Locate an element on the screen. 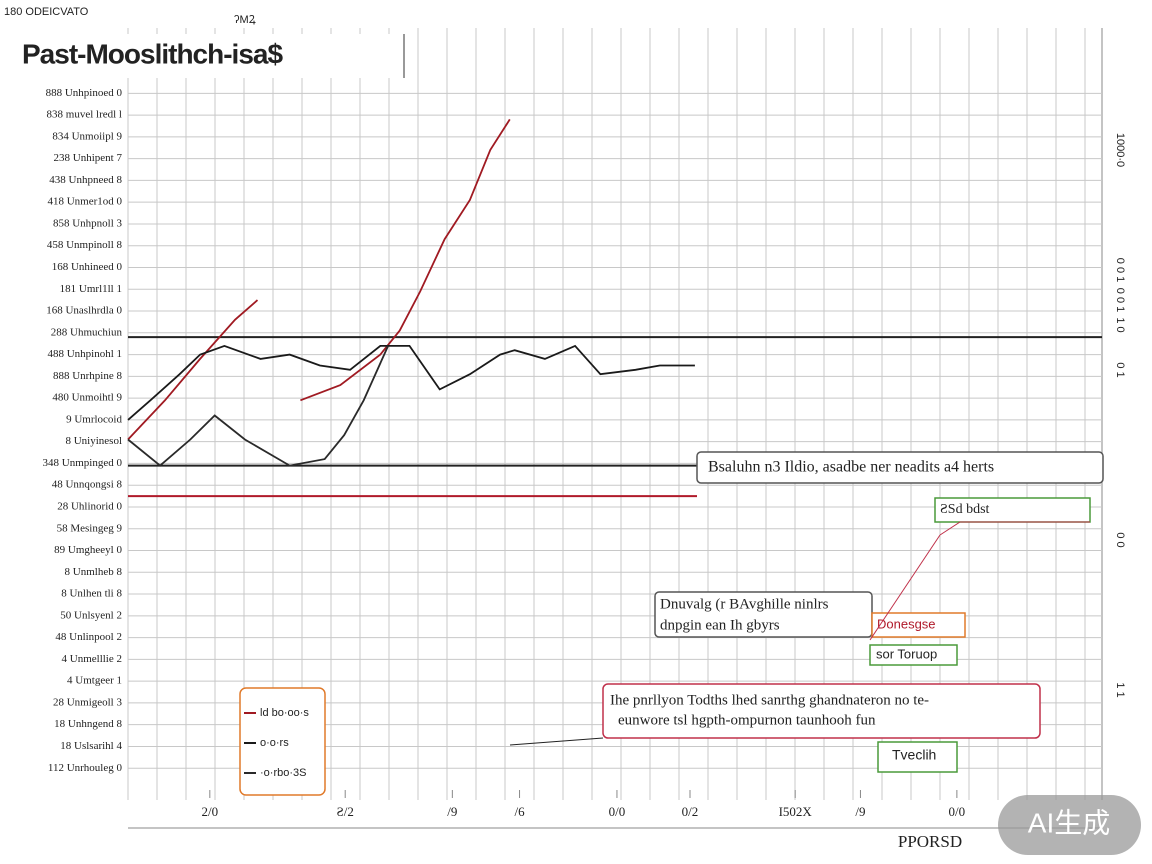 This screenshot has height=864, width=1152. y-tick-label: 888 Unhpinoed 0 is located at coordinates (84, 93).